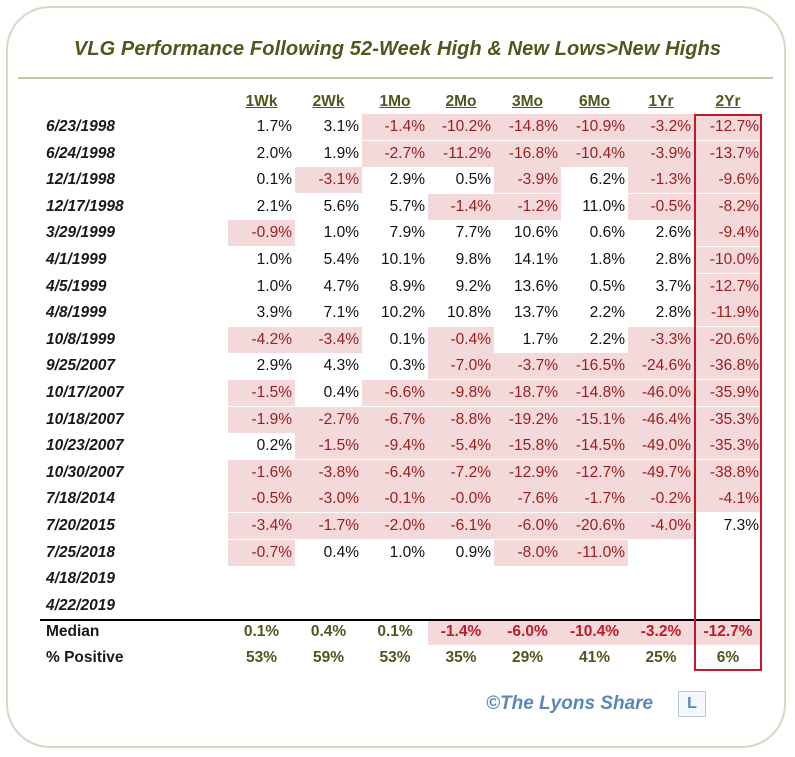  What do you see at coordinates (395, 286) in the screenshot?
I see `value-cell-1mo: 8.9%` at bounding box center [395, 286].